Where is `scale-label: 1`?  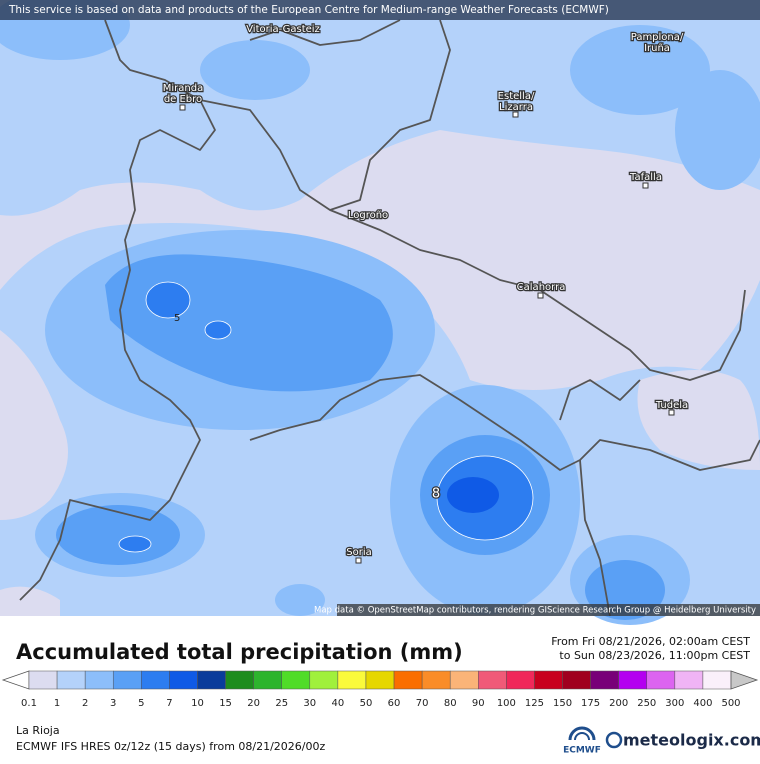
scale-label: 1 is located at coordinates (57, 703).